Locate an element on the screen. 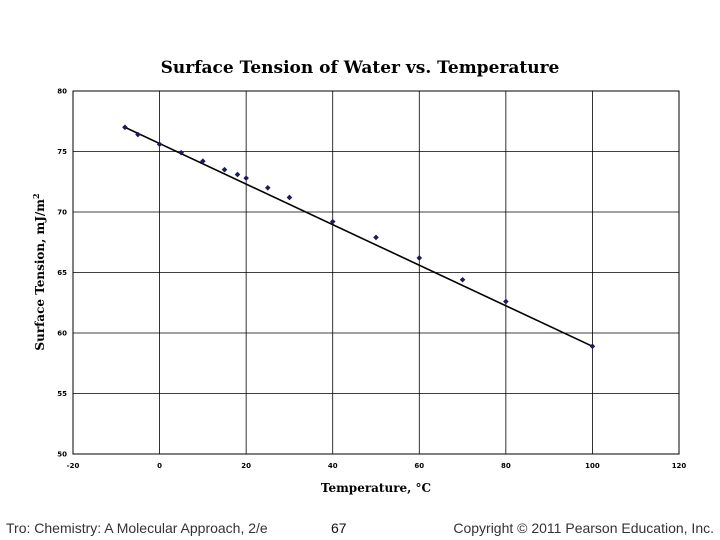  y-axis-label-main: Surface Tension, mJ/m is located at coordinates (40, 275).